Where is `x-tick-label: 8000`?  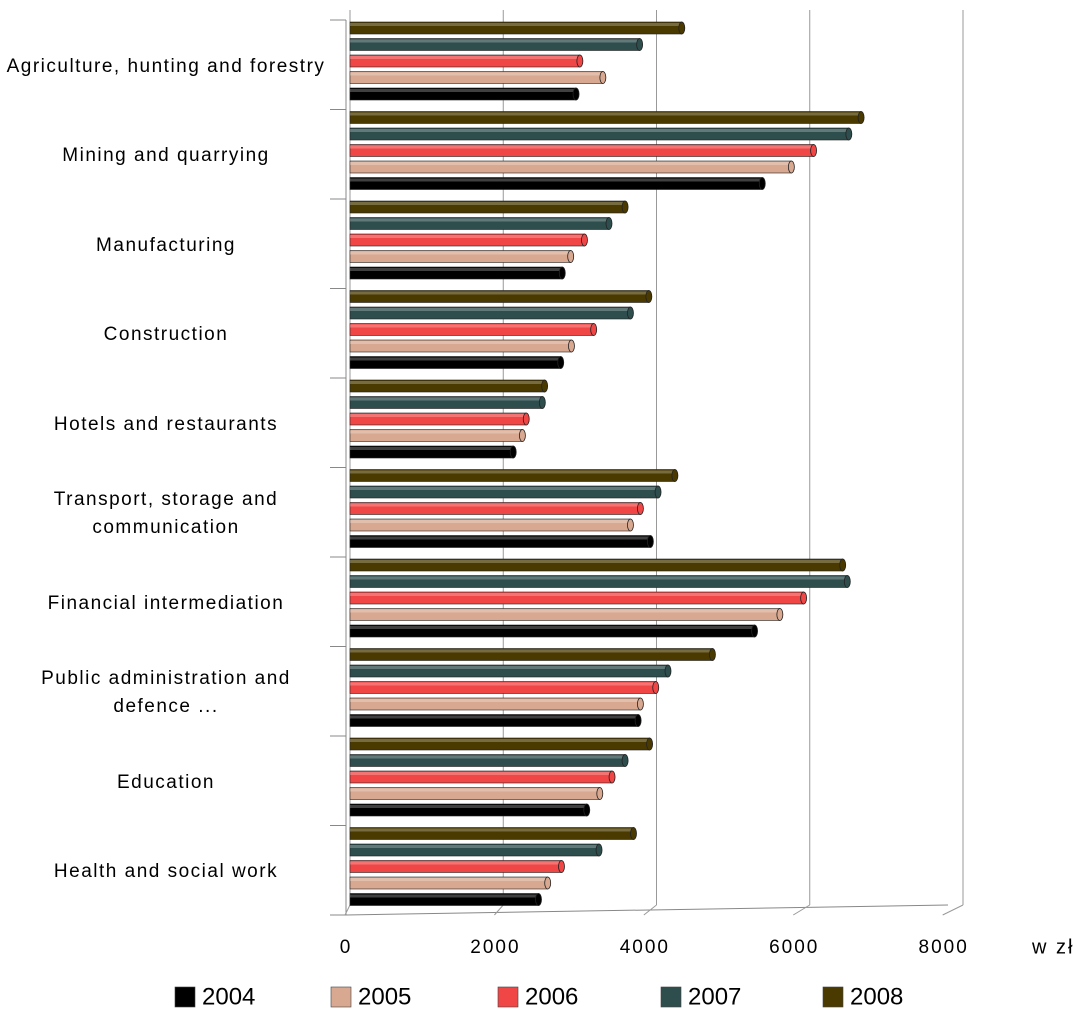 x-tick-label: 8000 is located at coordinates (944, 947).